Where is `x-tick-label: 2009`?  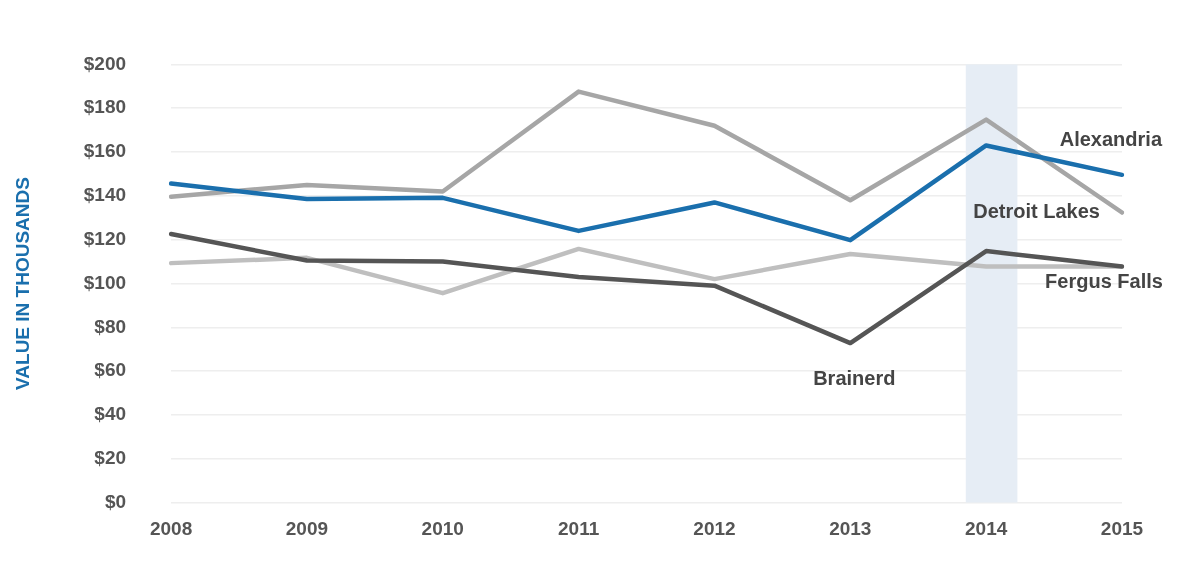 x-tick-label: 2009 is located at coordinates (307, 529).